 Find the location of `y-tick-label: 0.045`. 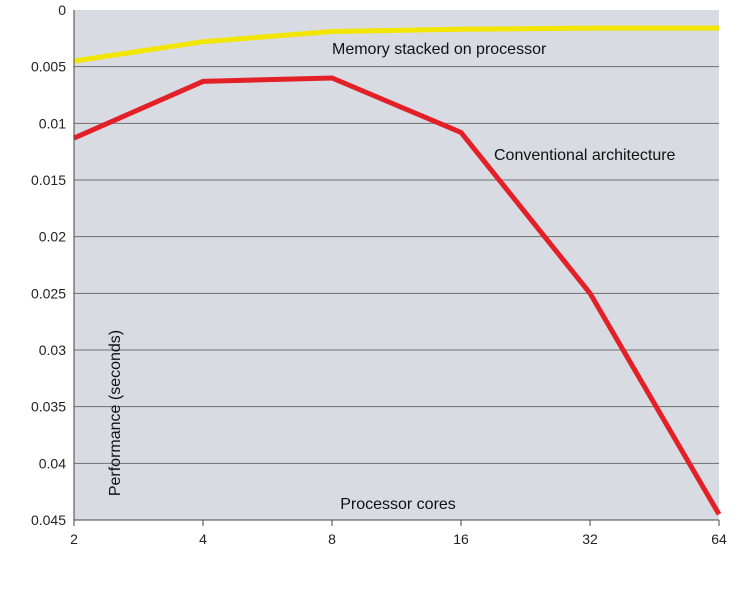

y-tick-label: 0.045 is located at coordinates (48, 520).